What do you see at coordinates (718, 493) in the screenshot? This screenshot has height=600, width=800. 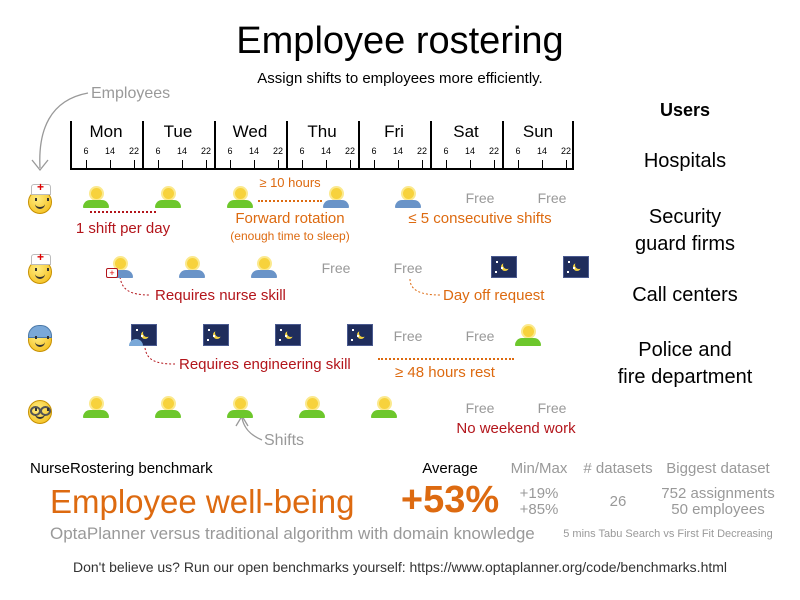 I see `biggest-assignments: 752 assignments` at bounding box center [718, 493].